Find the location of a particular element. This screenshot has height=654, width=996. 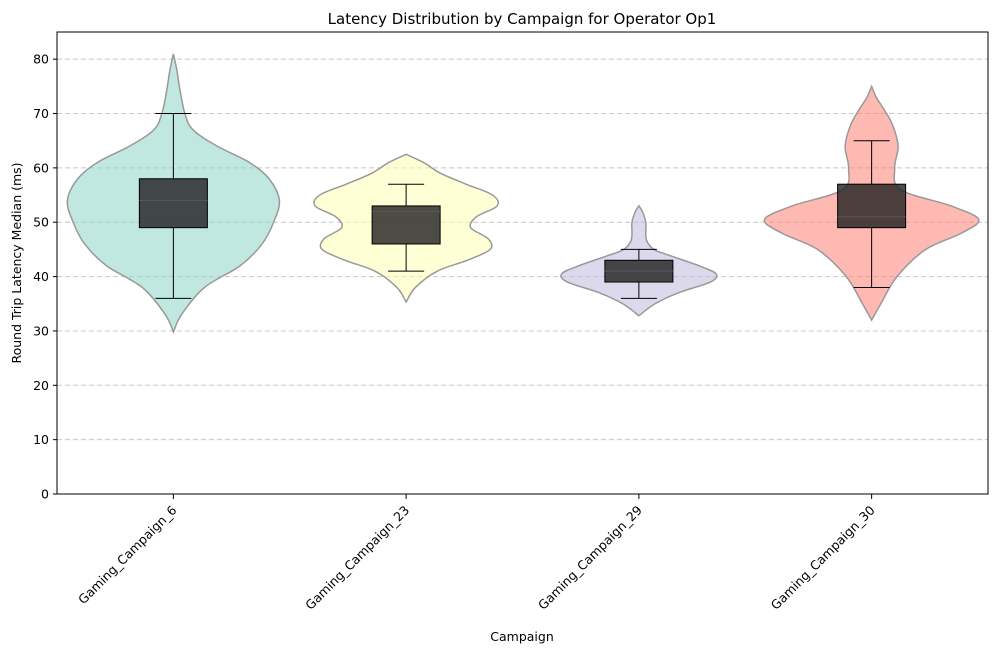

x-tick-label: Gaming_Campaign_29 is located at coordinates (590, 557).